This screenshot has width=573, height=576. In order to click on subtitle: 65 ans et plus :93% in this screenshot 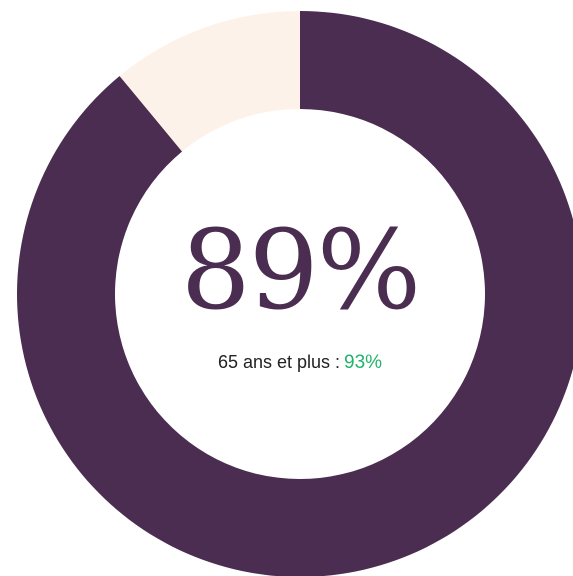, I will do `click(300, 363)`.